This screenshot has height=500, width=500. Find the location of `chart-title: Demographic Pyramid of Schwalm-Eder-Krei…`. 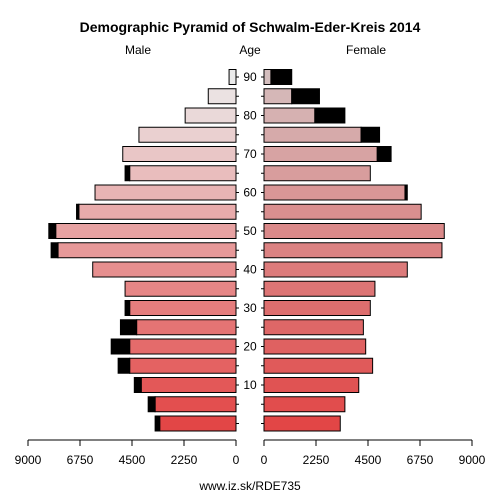

chart-title: Demographic Pyramid of Schwalm-Eder-Krei… is located at coordinates (250, 27).